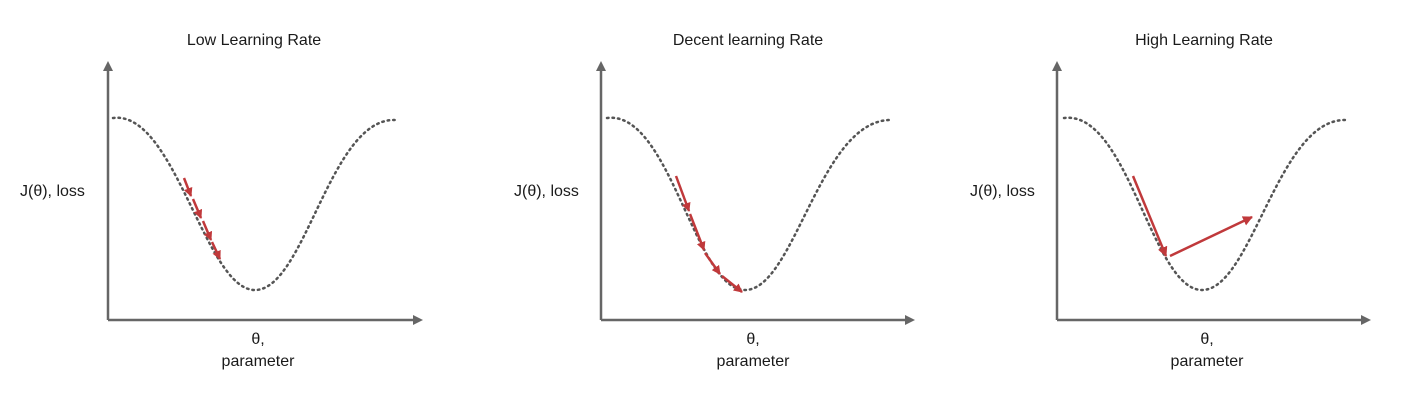 Image resolution: width=1408 pixels, height=409 pixels. Describe the element at coordinates (1204, 40) in the screenshot. I see `panel-title: High Learning Rate` at that location.